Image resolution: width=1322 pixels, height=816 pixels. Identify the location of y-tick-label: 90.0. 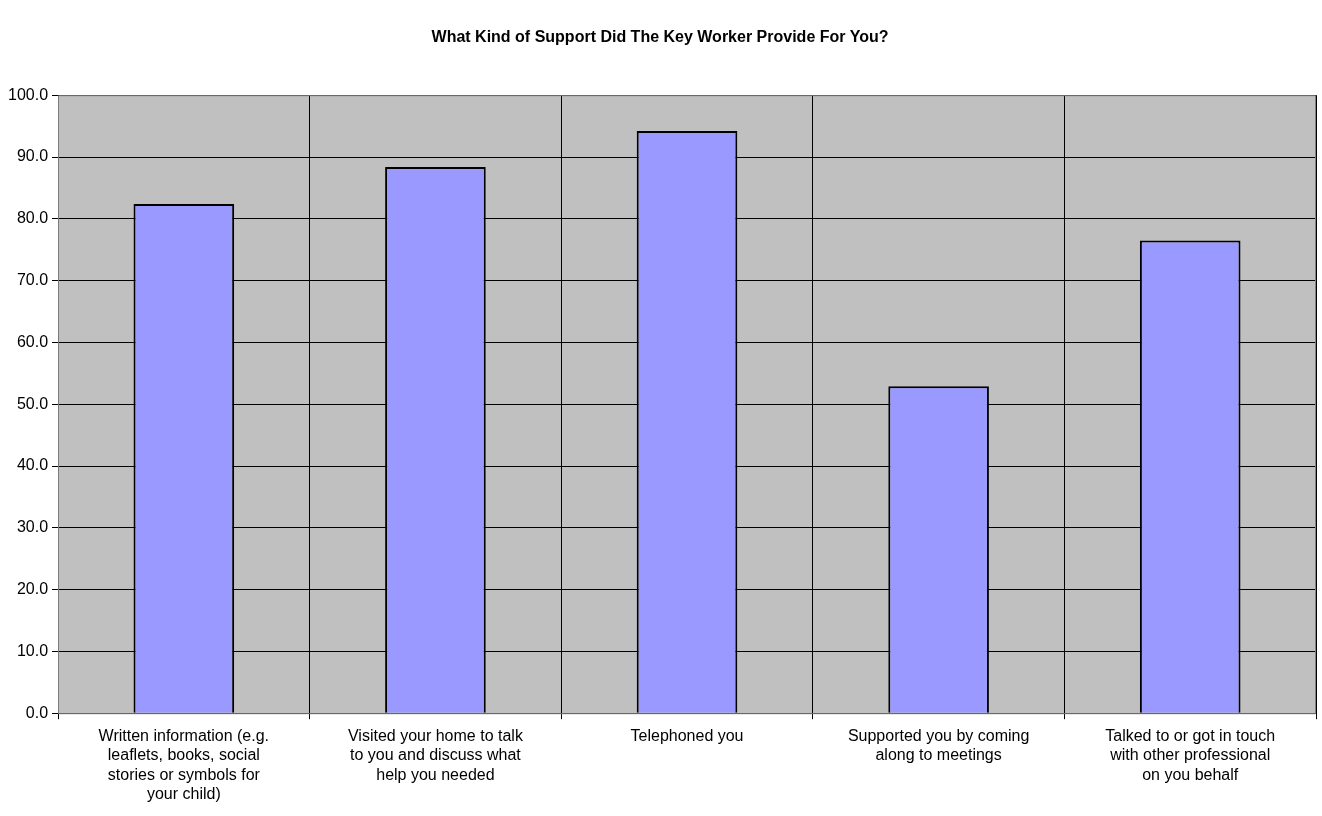
(32, 156).